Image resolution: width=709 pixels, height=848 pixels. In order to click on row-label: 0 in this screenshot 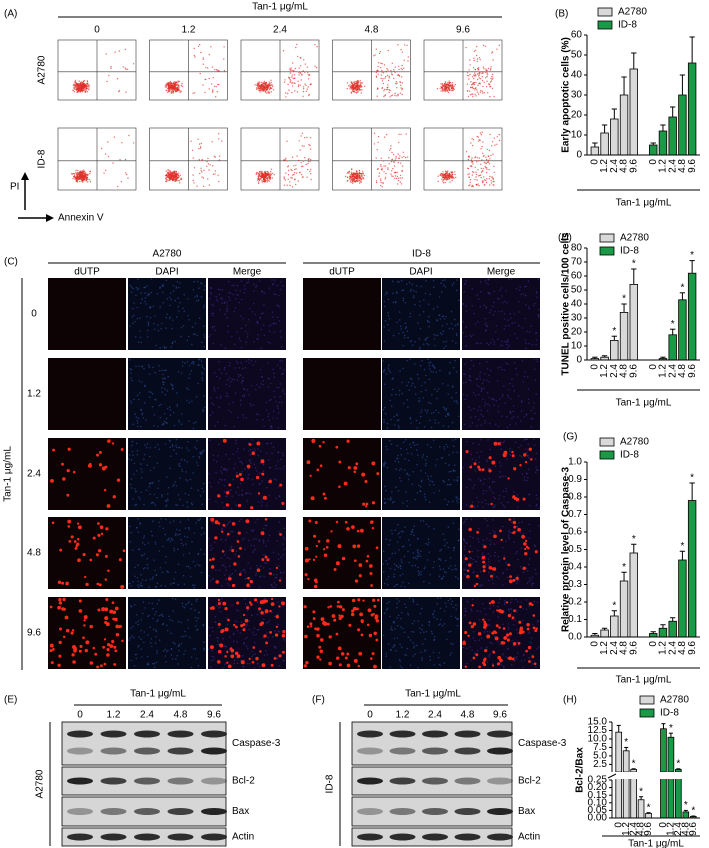, I will do `click(34, 314)`.